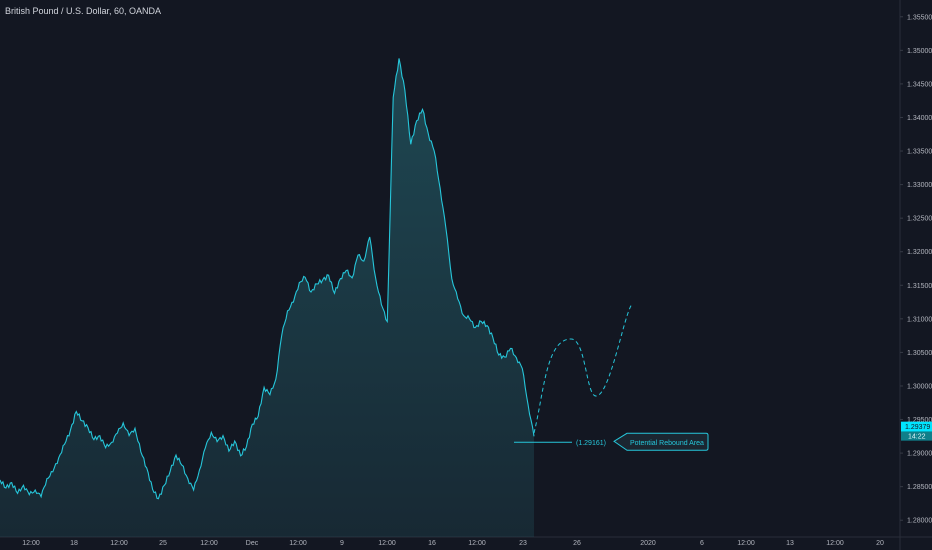 Image resolution: width=932 pixels, height=550 pixels. I want to click on y-tick-label: 1.33000, so click(919, 185).